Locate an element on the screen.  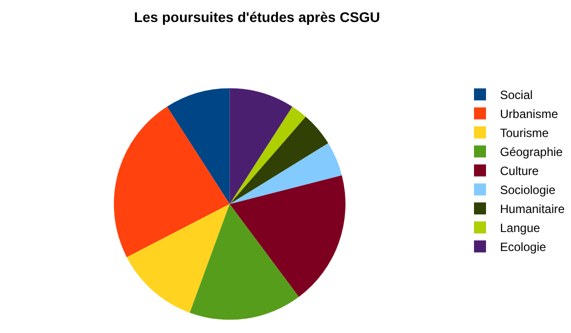
legend-label: Ecologie is located at coordinates (523, 247).